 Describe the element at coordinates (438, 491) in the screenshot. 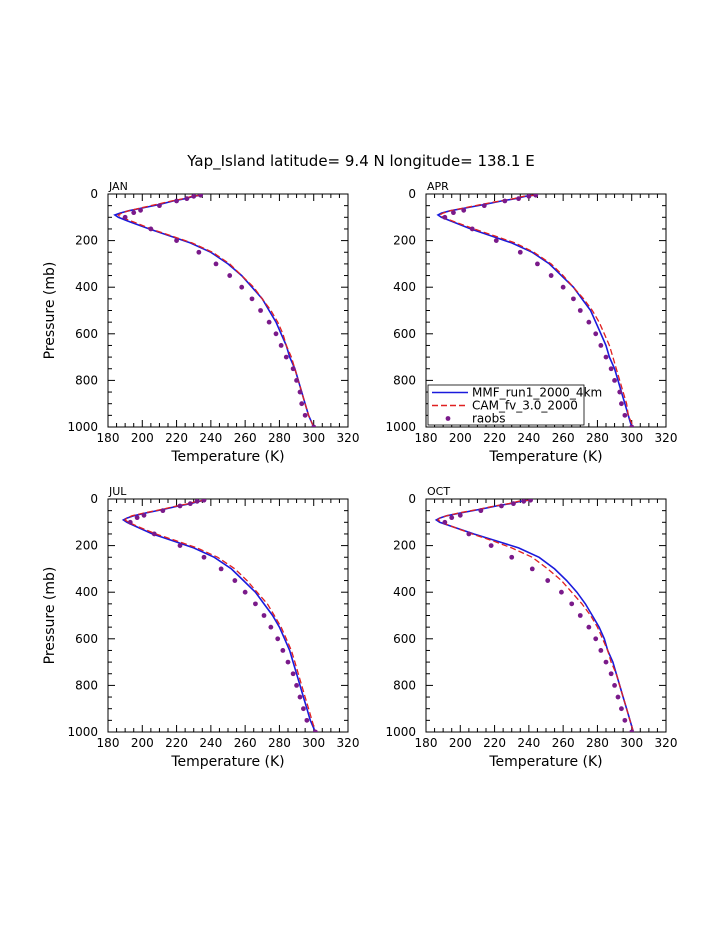

I see `panel-title: OCT` at that location.